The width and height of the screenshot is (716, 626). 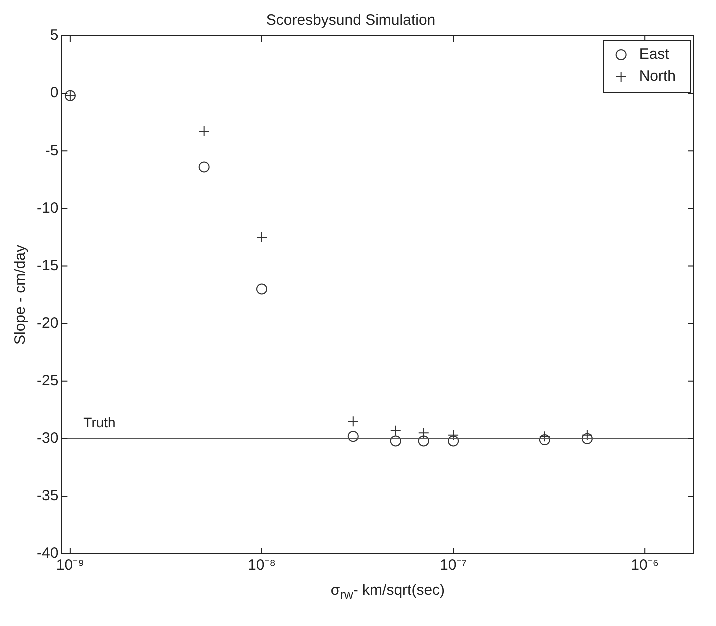 What do you see at coordinates (645, 565) in the screenshot?
I see `x-tick-label: 10⁻⁶` at bounding box center [645, 565].